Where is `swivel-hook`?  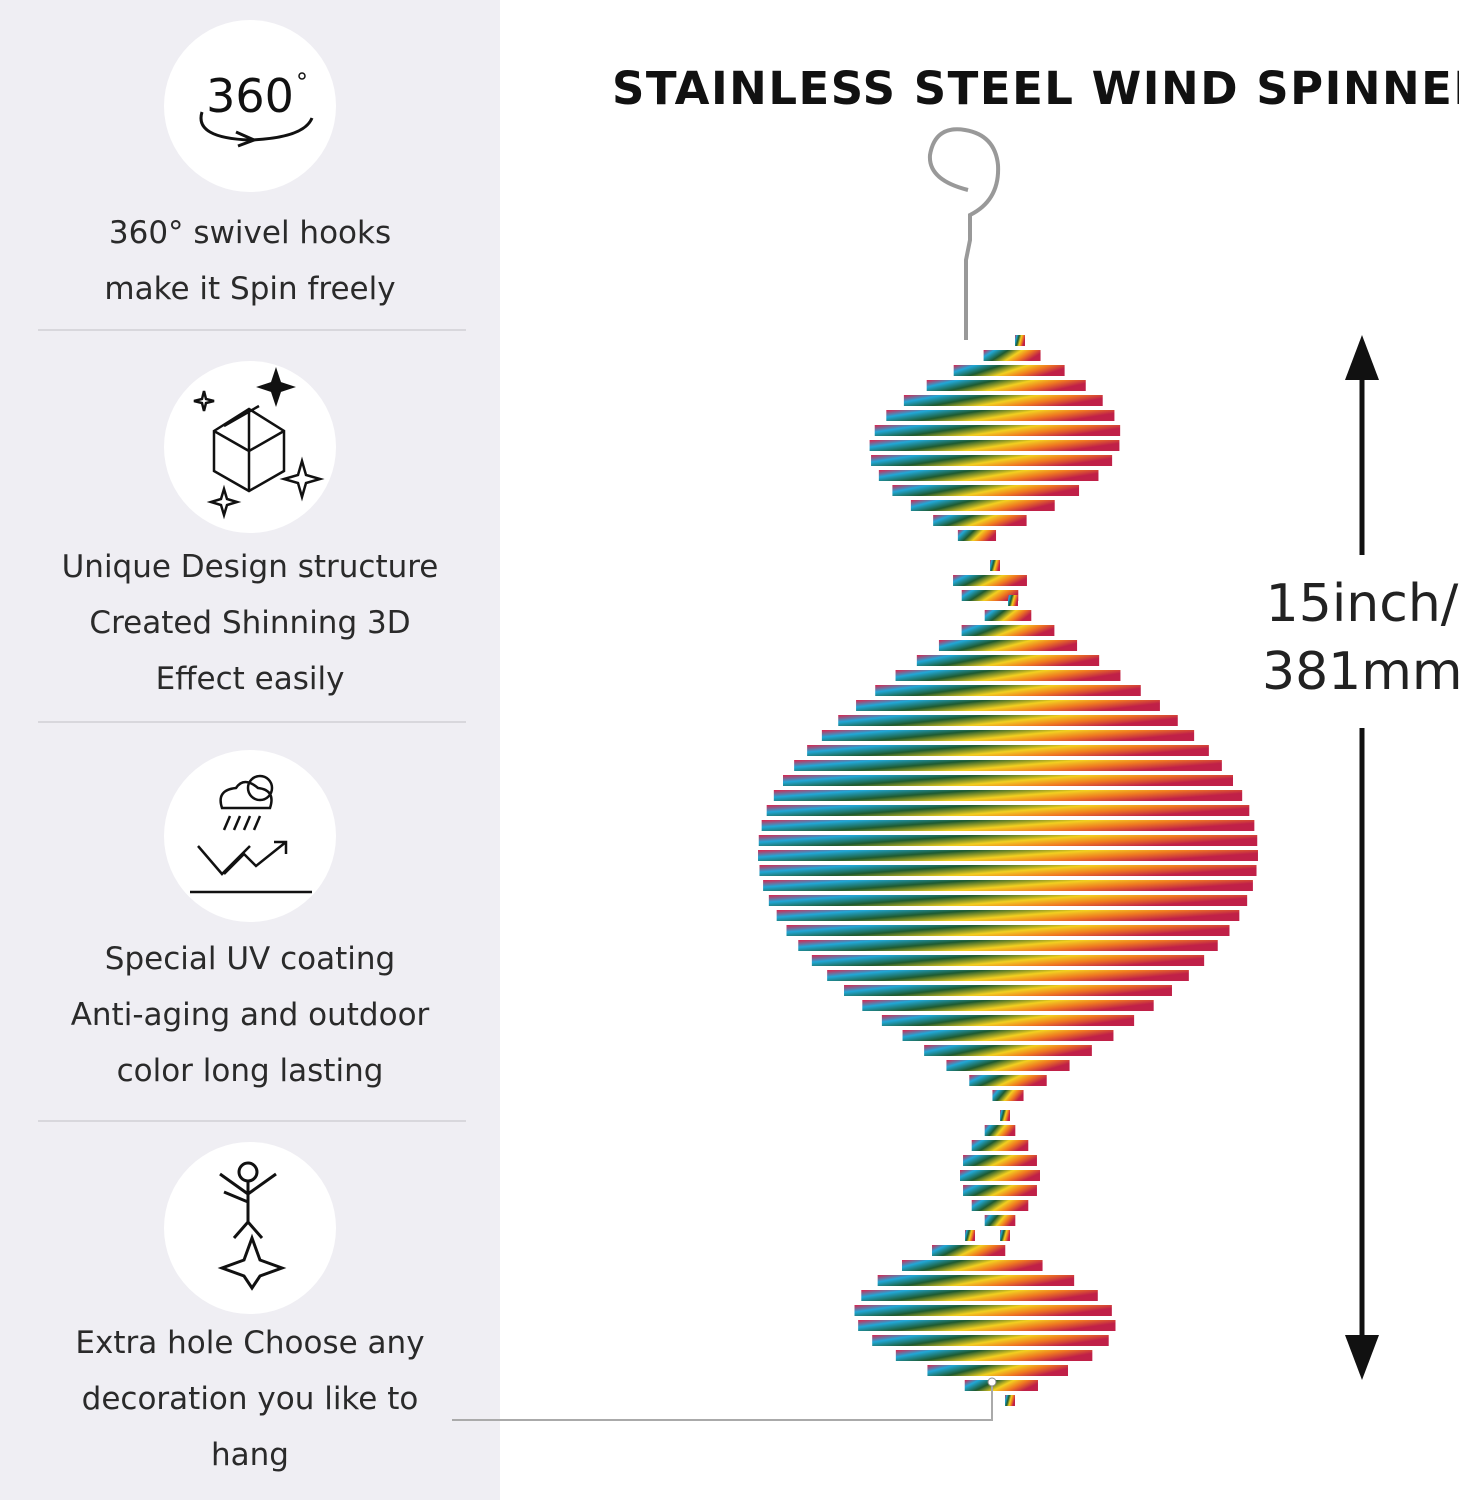
swivel-hook is located at coordinates (964, 233).